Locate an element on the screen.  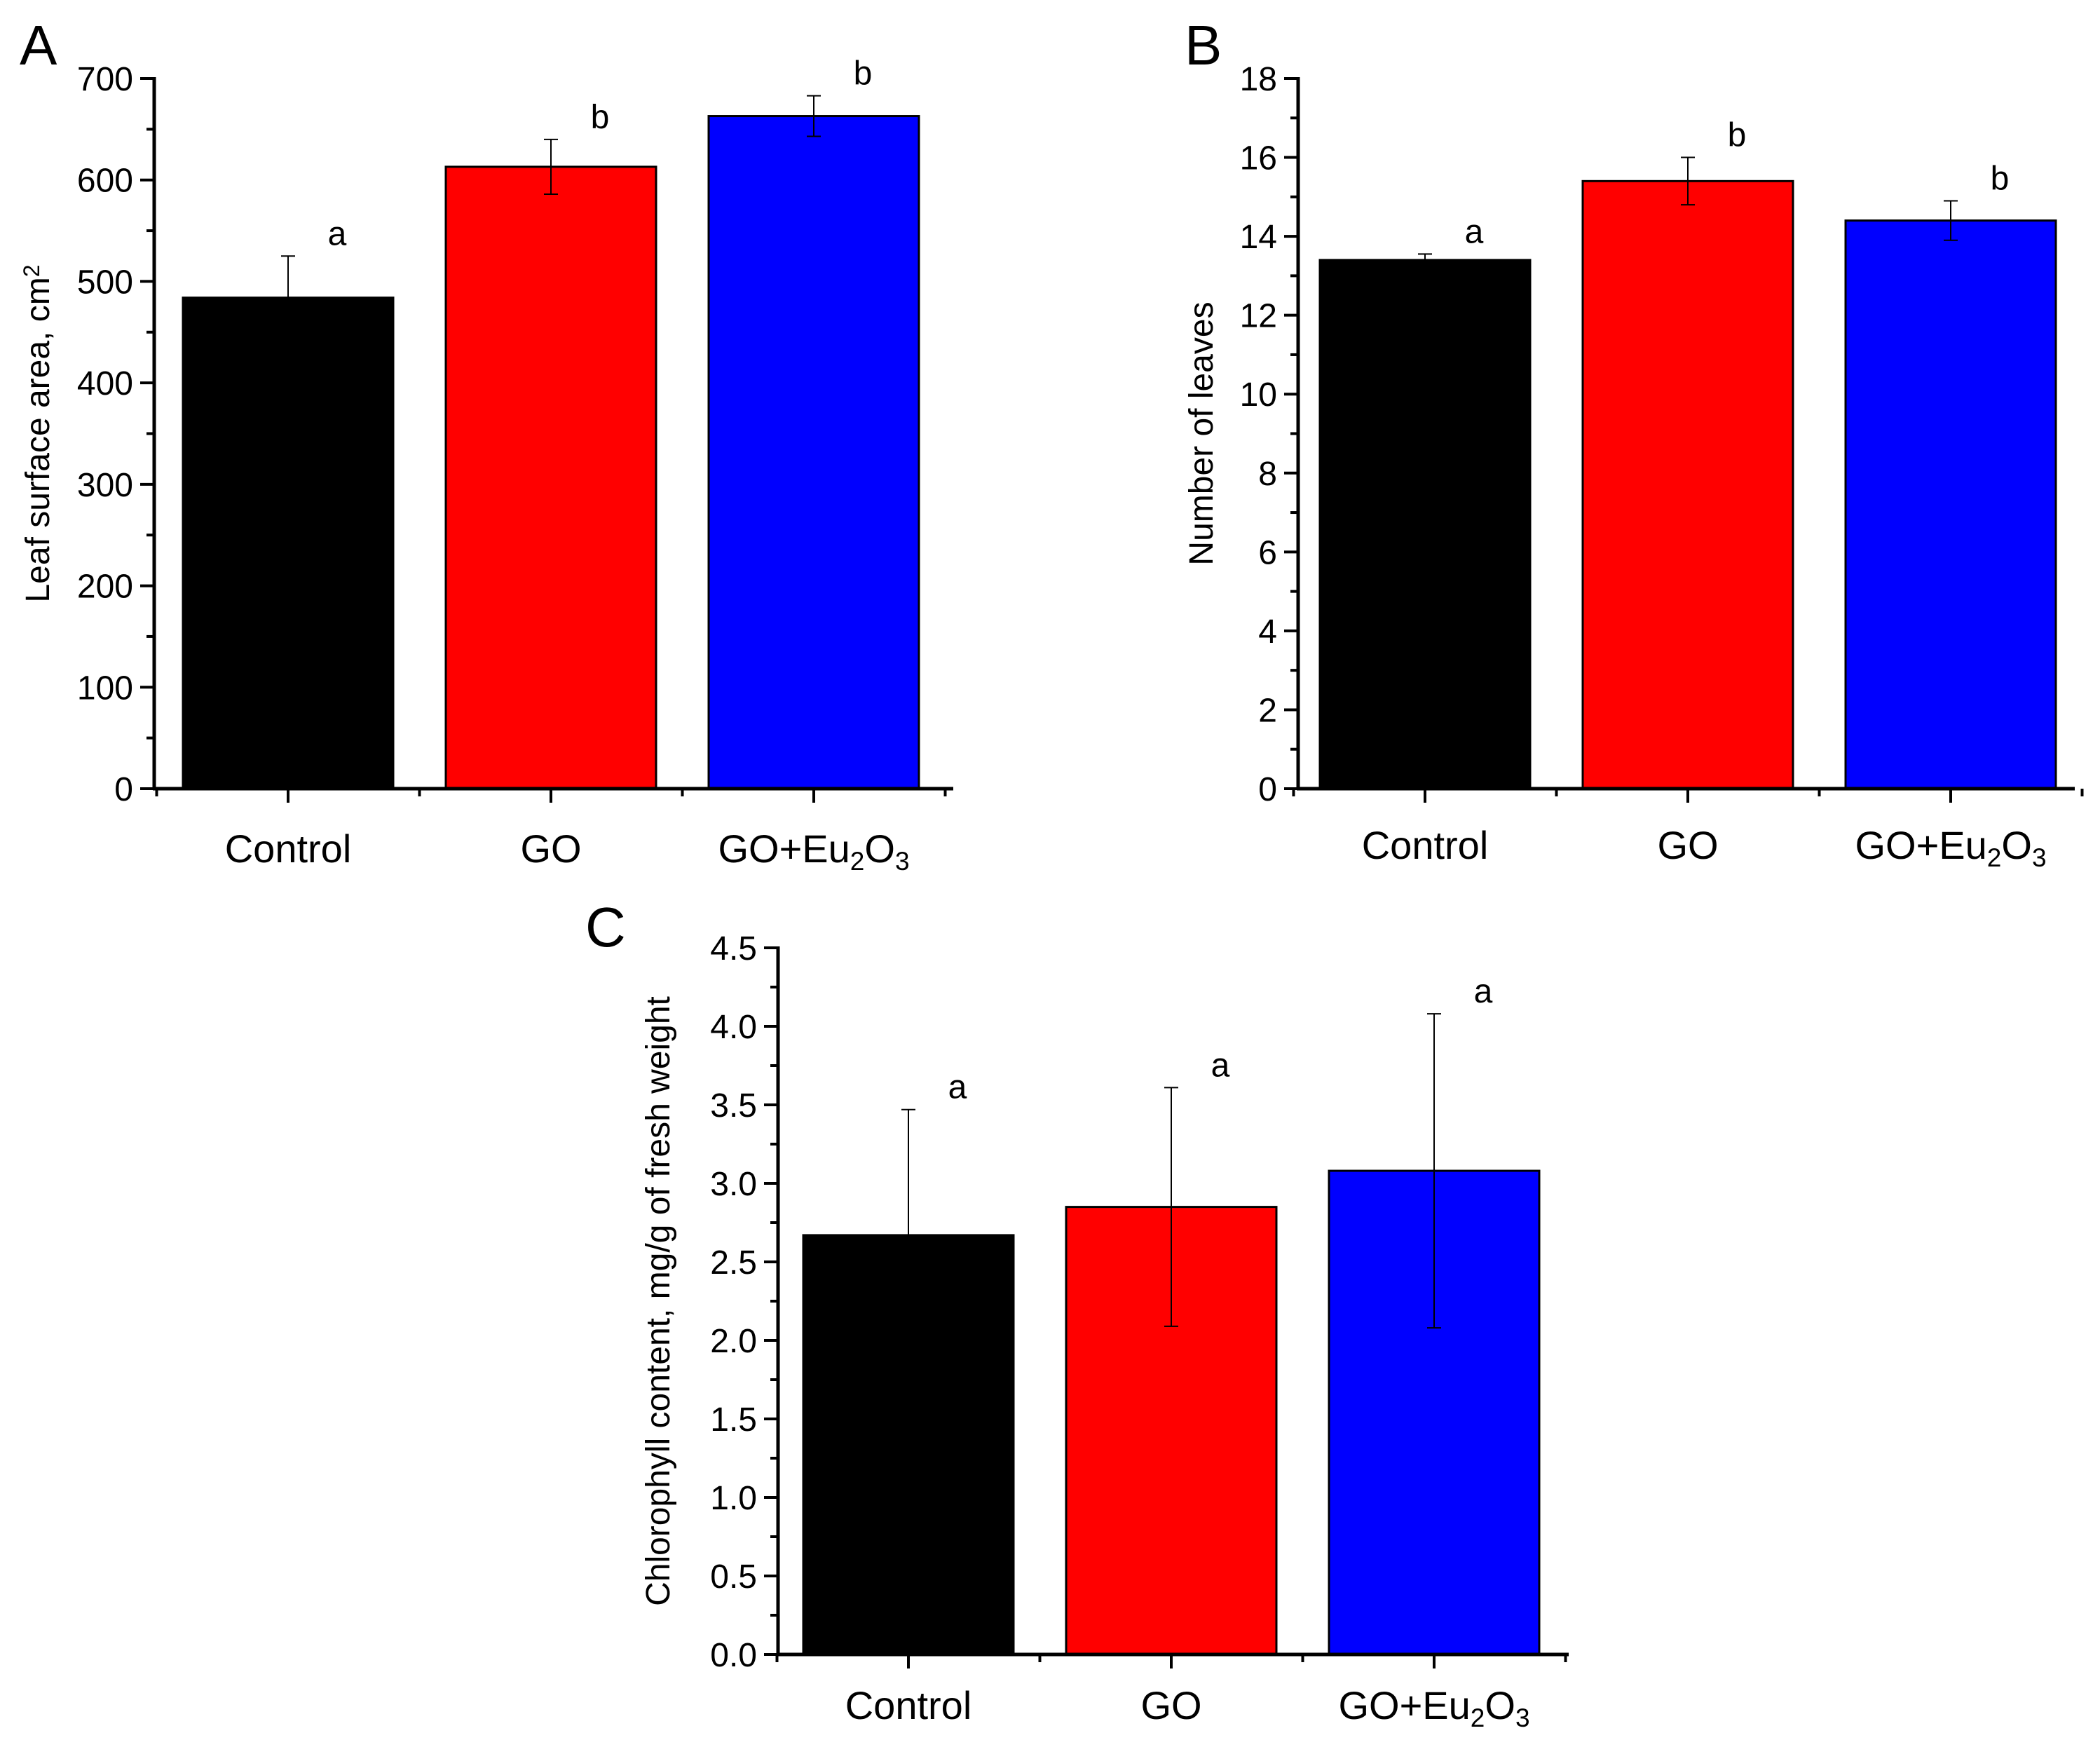
panel-a-y-tick-label: 100 is located at coordinates (105, 688).